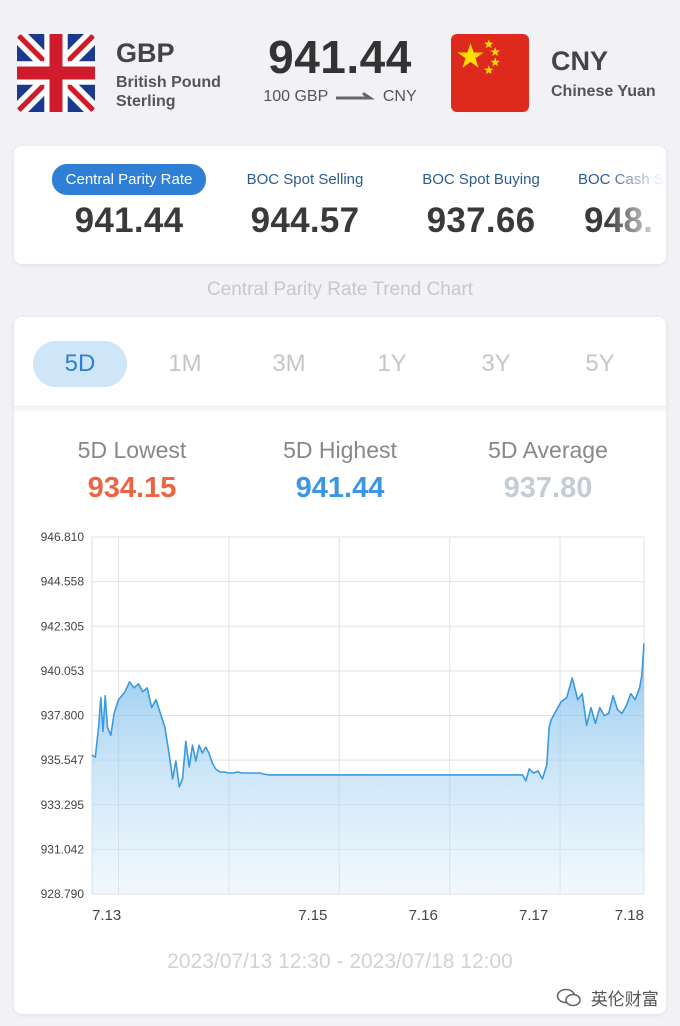  I want to click on conversion-label: 100 GBP CNY, so click(340, 97).